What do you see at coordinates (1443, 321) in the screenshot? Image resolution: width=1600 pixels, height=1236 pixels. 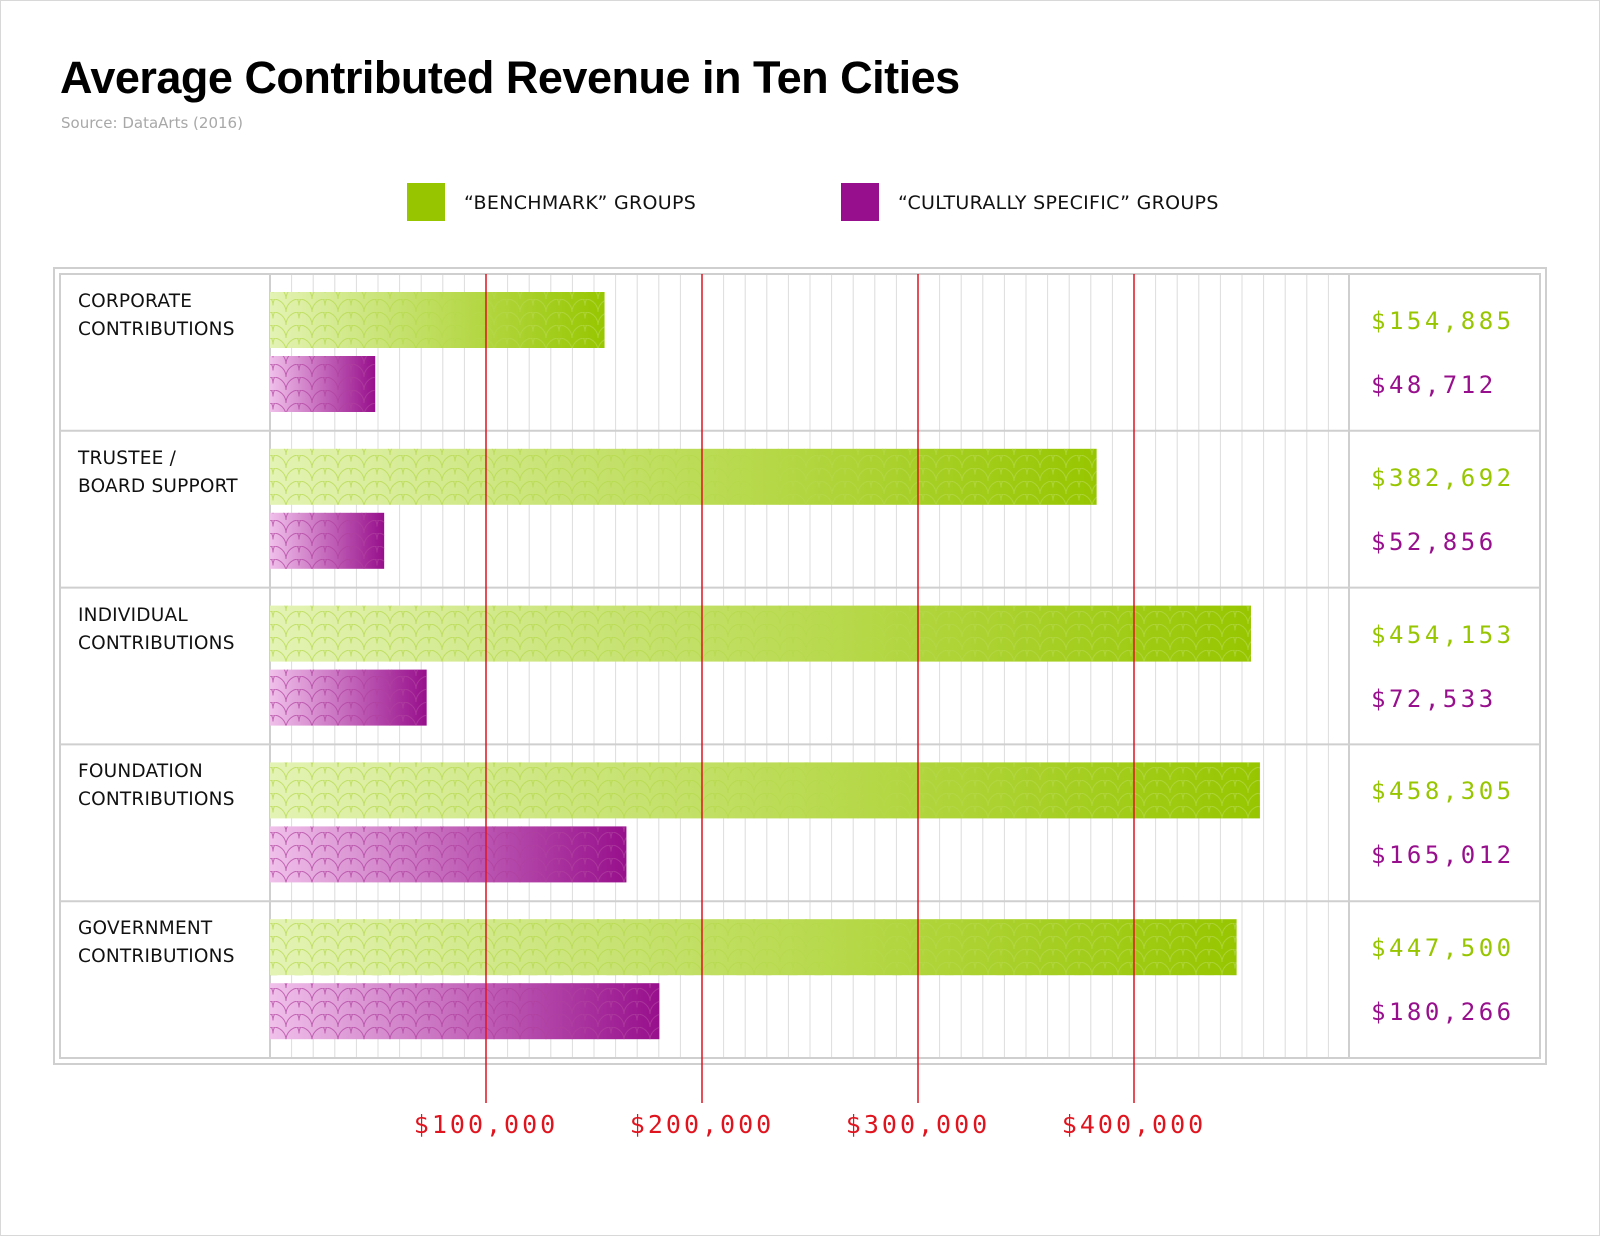 I see `data-label-benchmark: $154,885` at bounding box center [1443, 321].